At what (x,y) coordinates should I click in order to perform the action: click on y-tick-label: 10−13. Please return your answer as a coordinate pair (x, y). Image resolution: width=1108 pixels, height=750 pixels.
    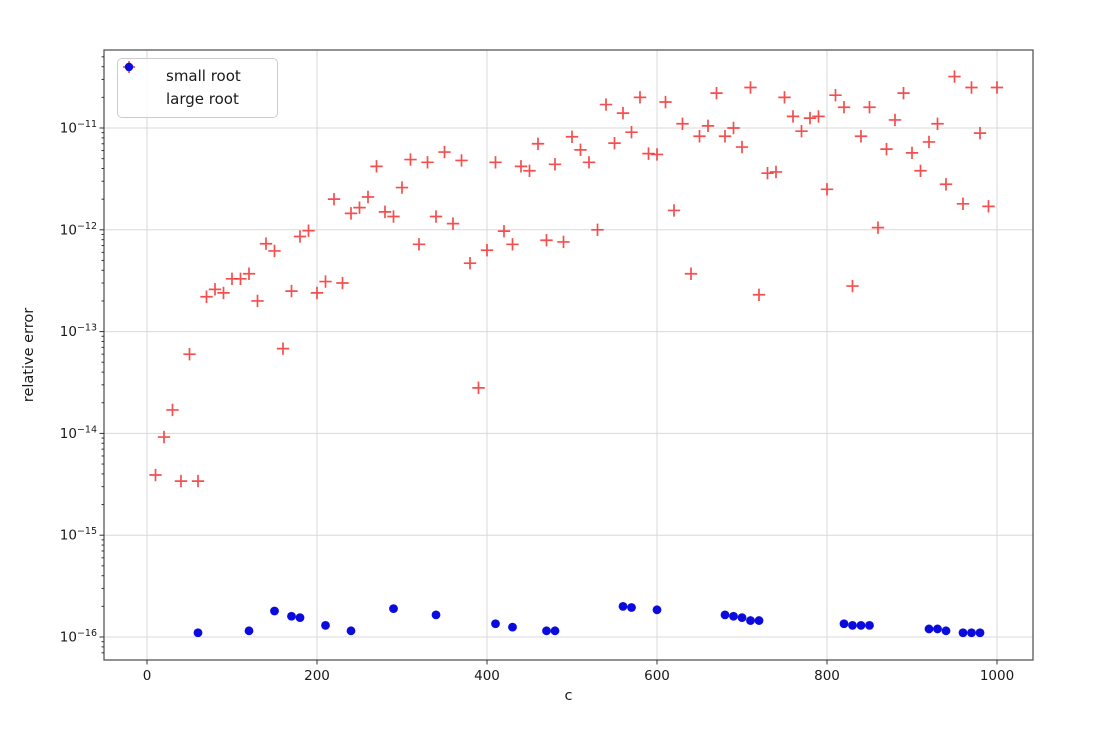
    Looking at the image, I should click on (78, 332).